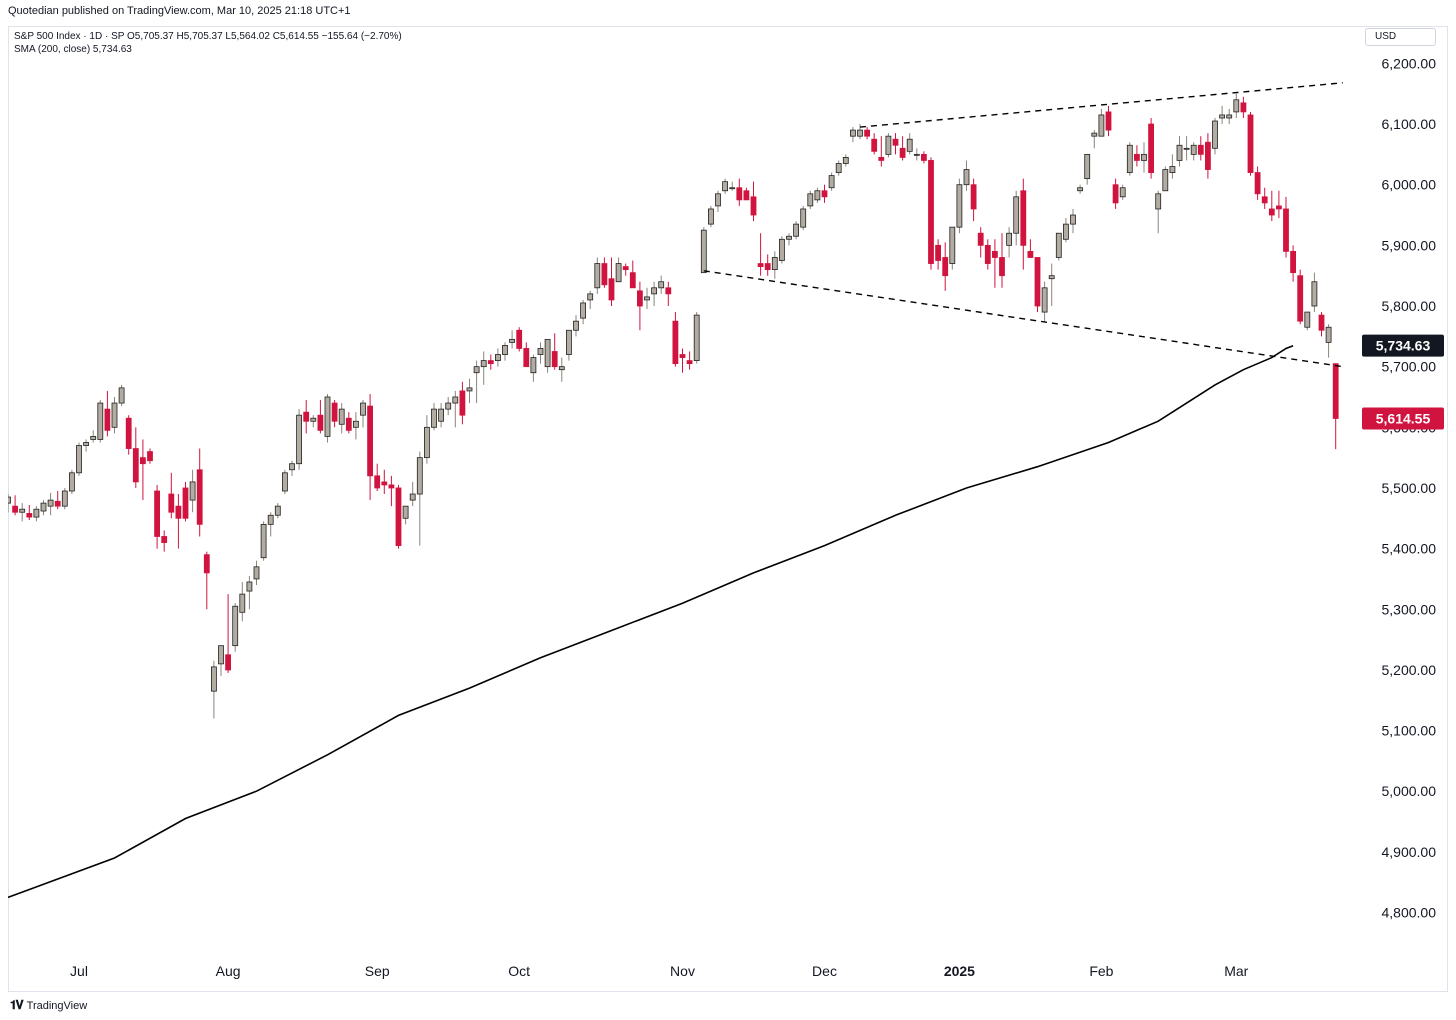 The height and width of the screenshot is (1020, 1456). Describe the element at coordinates (1409, 609) in the screenshot. I see `y-tick-label: 5,300.00` at that location.